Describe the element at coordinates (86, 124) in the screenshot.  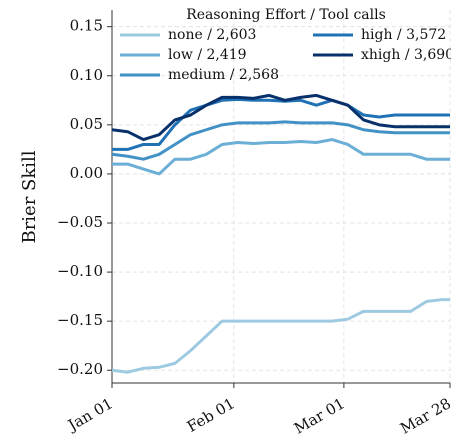
I see `y-tick-label: 0.05` at that location.